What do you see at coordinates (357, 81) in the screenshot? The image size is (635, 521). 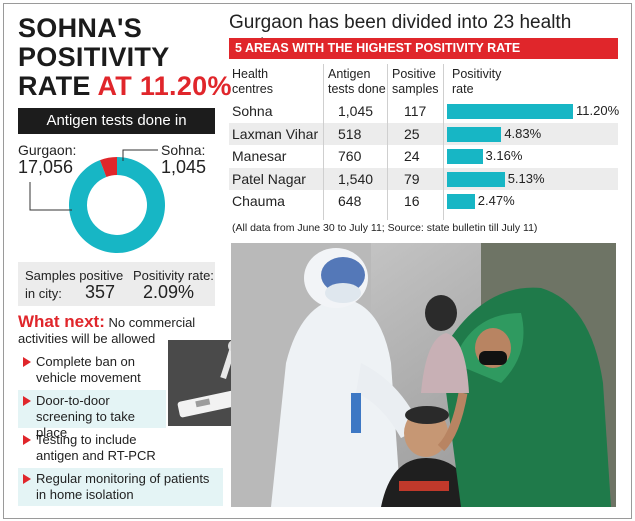 I see `header-antigen-tests: Antigen tests done` at bounding box center [357, 81].